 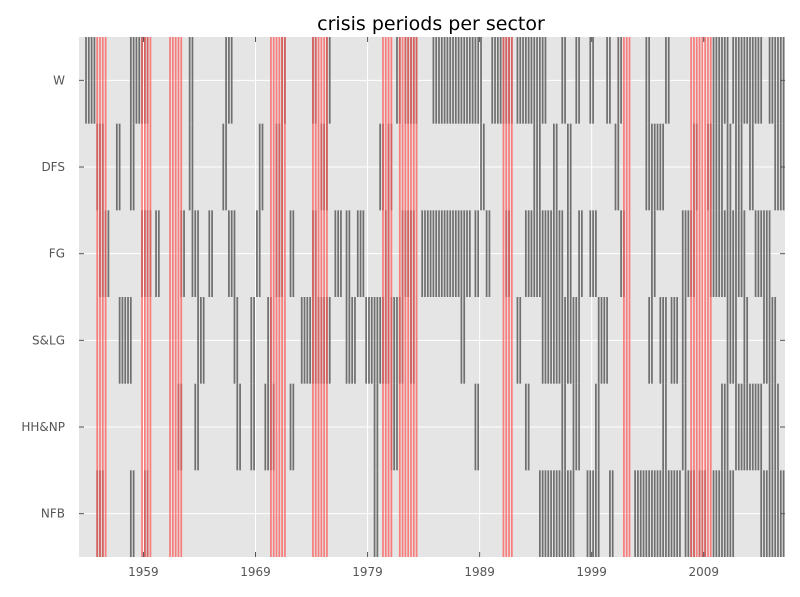 I want to click on x-tick-label: 1989, so click(x=479, y=572).